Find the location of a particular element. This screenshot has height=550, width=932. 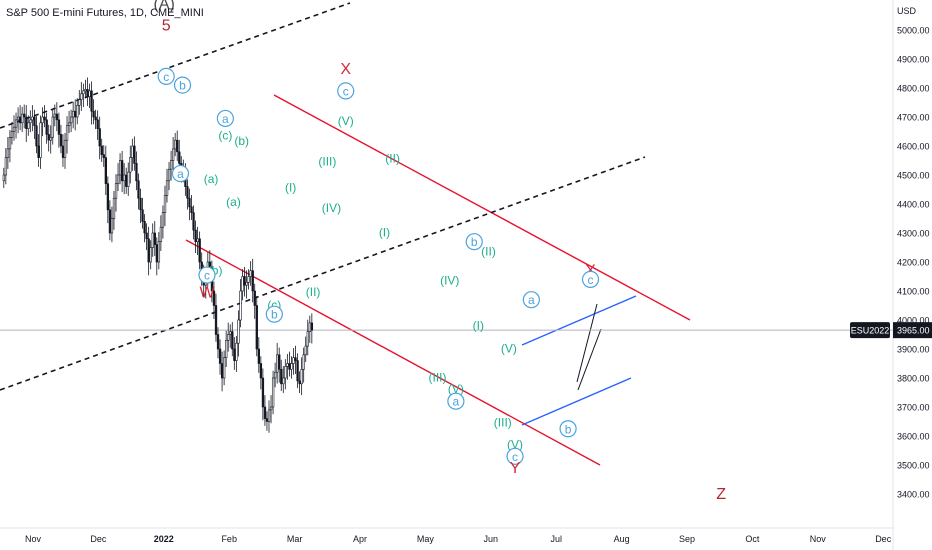

symbol-badge-bg is located at coordinates (870, 330).